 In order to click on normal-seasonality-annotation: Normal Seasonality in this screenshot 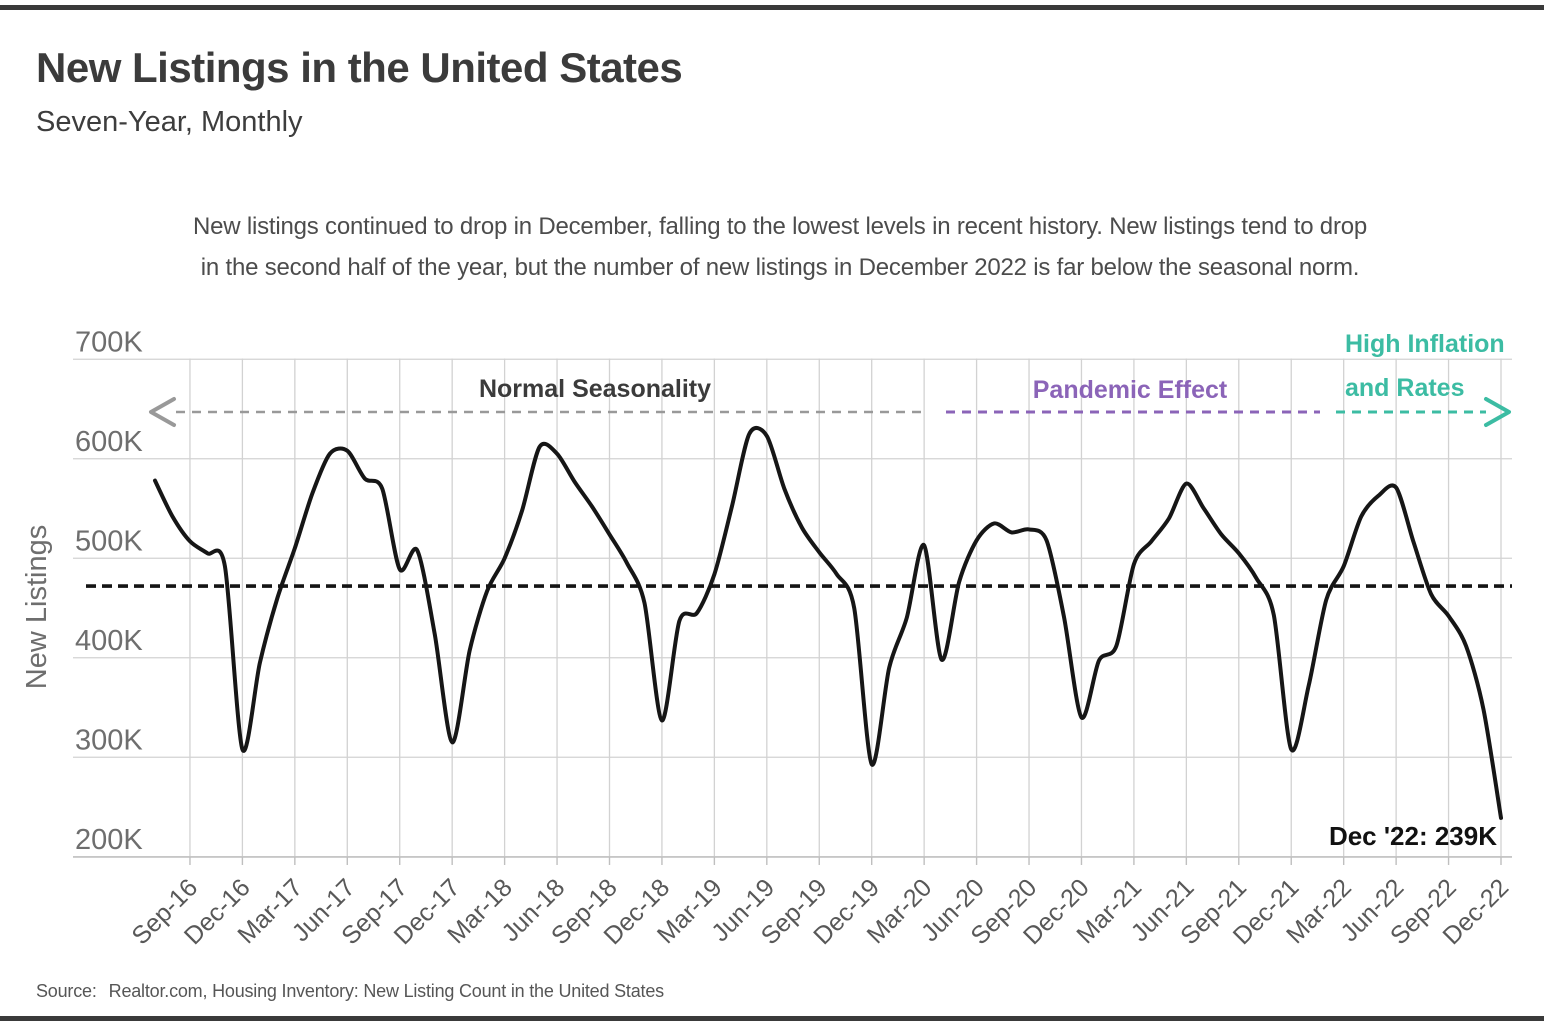, I will do `click(535, 401)`.